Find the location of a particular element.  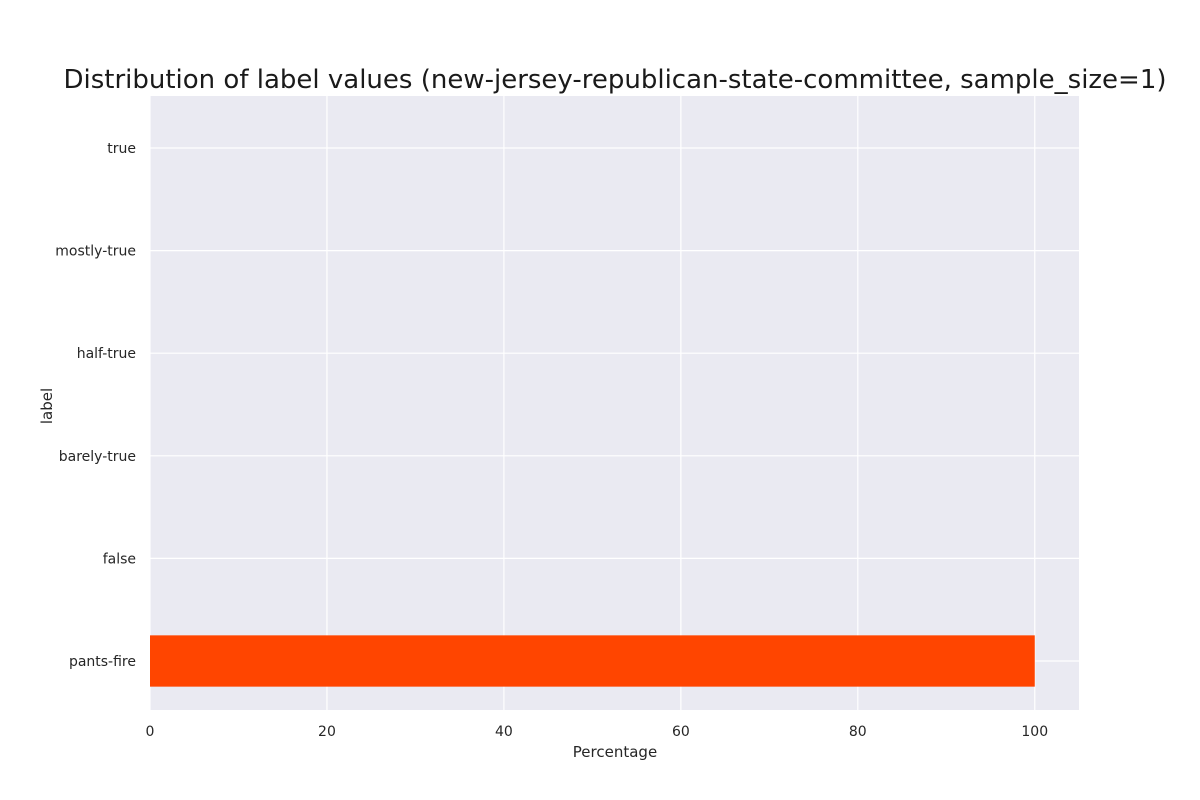

y-tick-label-mostly-true: mostly-true is located at coordinates (95, 252).